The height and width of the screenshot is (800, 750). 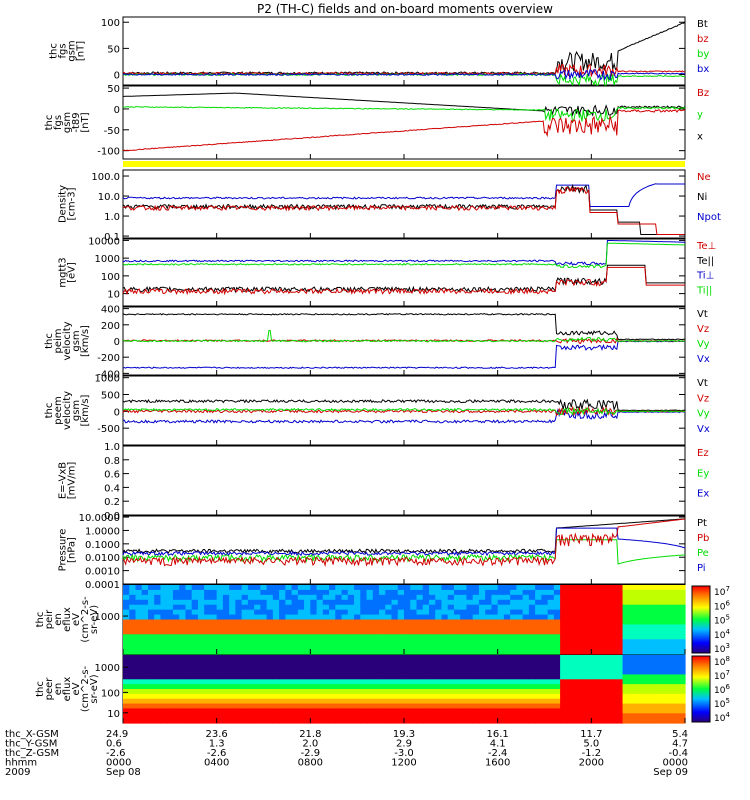 What do you see at coordinates (67, 410) in the screenshot?
I see `ylabel-line: velocity` at bounding box center [67, 410].